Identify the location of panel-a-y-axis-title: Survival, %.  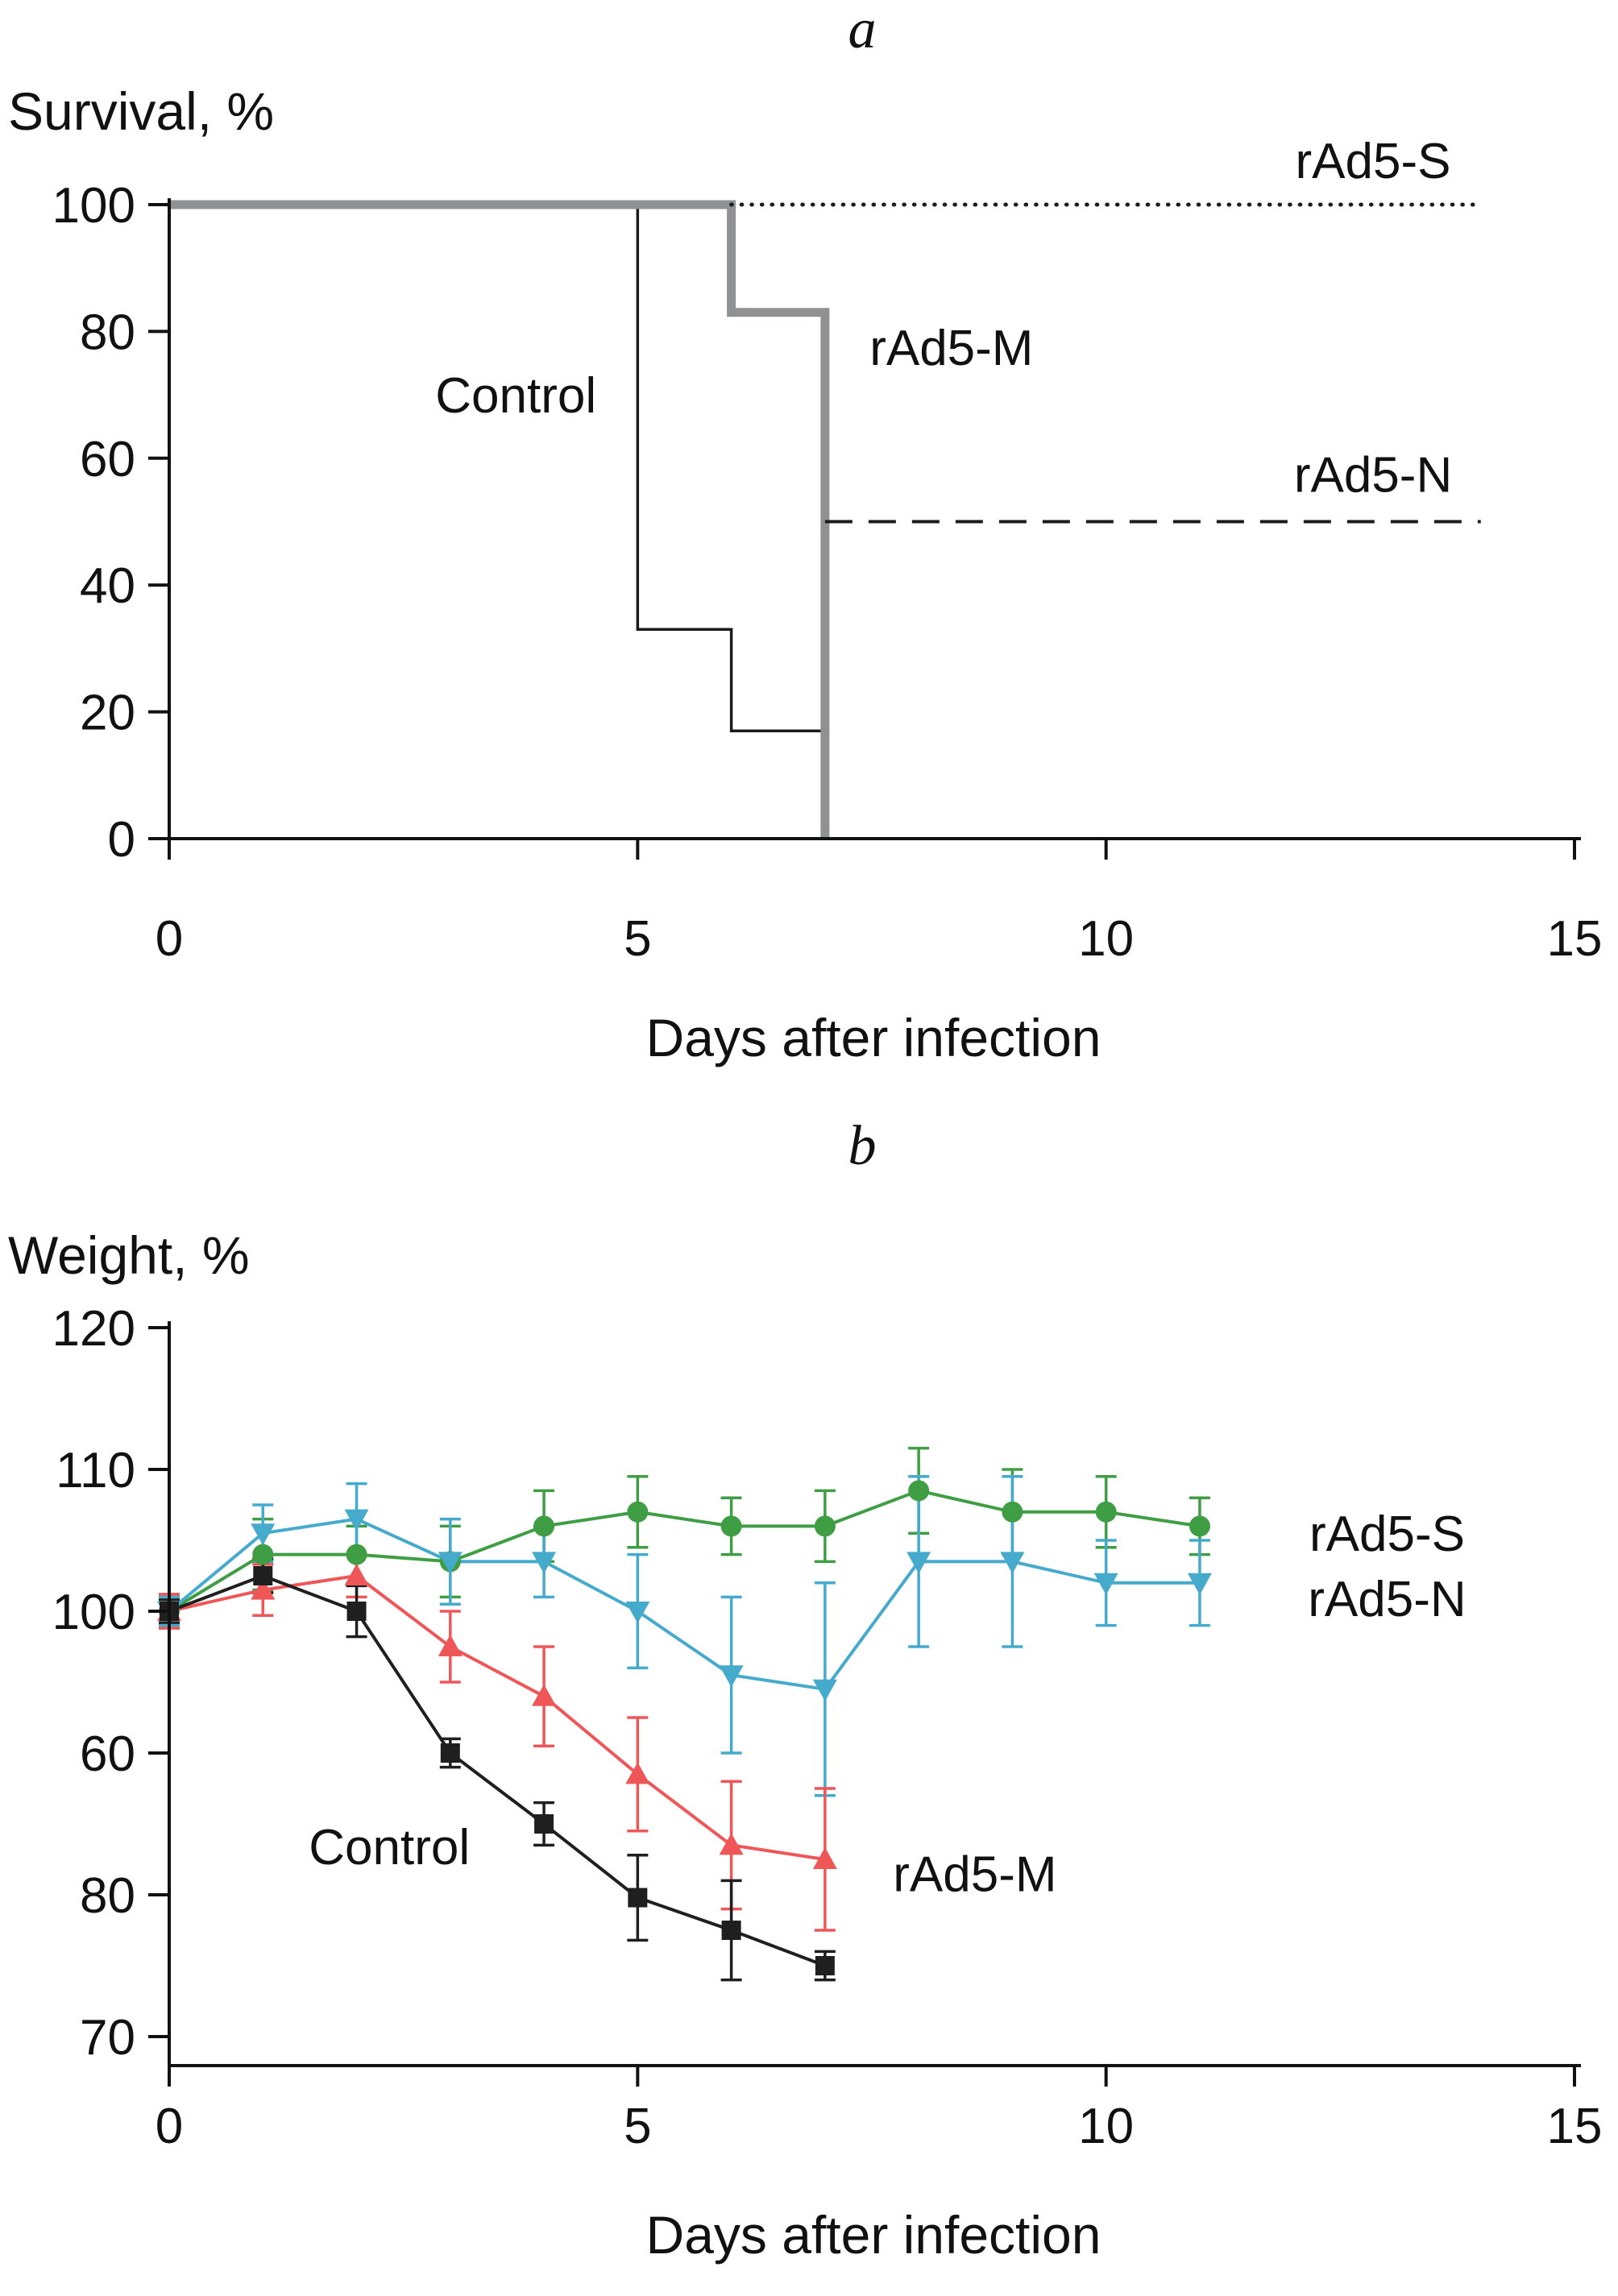
(141, 111).